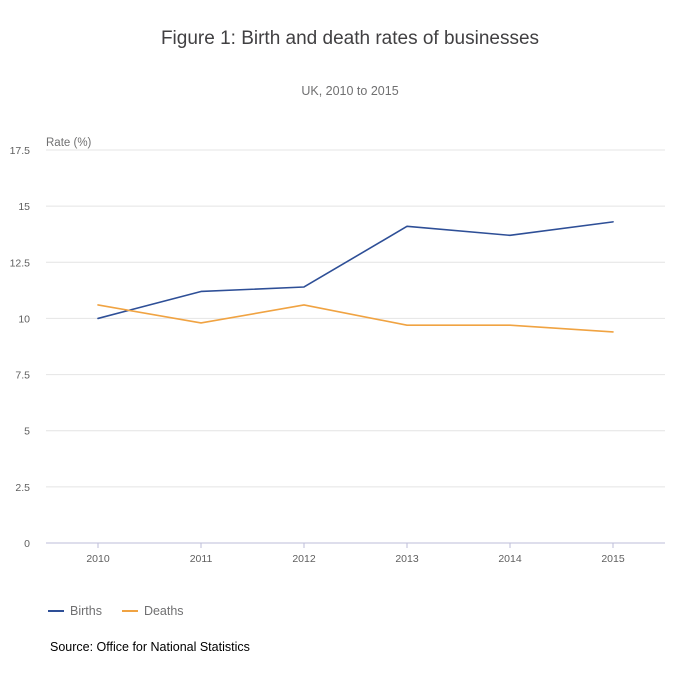 The image size is (700, 692). What do you see at coordinates (350, 91) in the screenshot?
I see `chart-subtitle: UK, 2010 to 2015` at bounding box center [350, 91].